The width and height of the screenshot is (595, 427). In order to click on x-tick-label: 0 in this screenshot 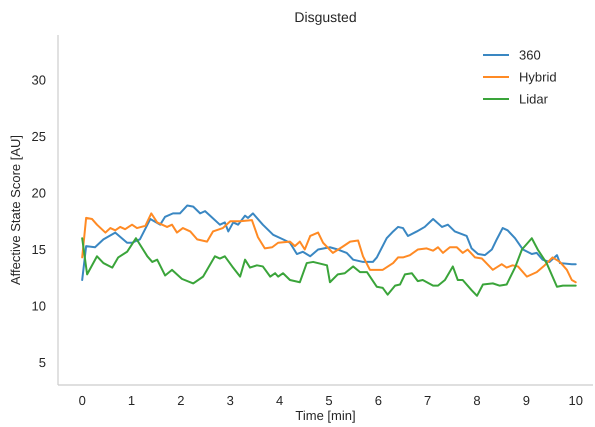, I will do `click(82, 400)`.